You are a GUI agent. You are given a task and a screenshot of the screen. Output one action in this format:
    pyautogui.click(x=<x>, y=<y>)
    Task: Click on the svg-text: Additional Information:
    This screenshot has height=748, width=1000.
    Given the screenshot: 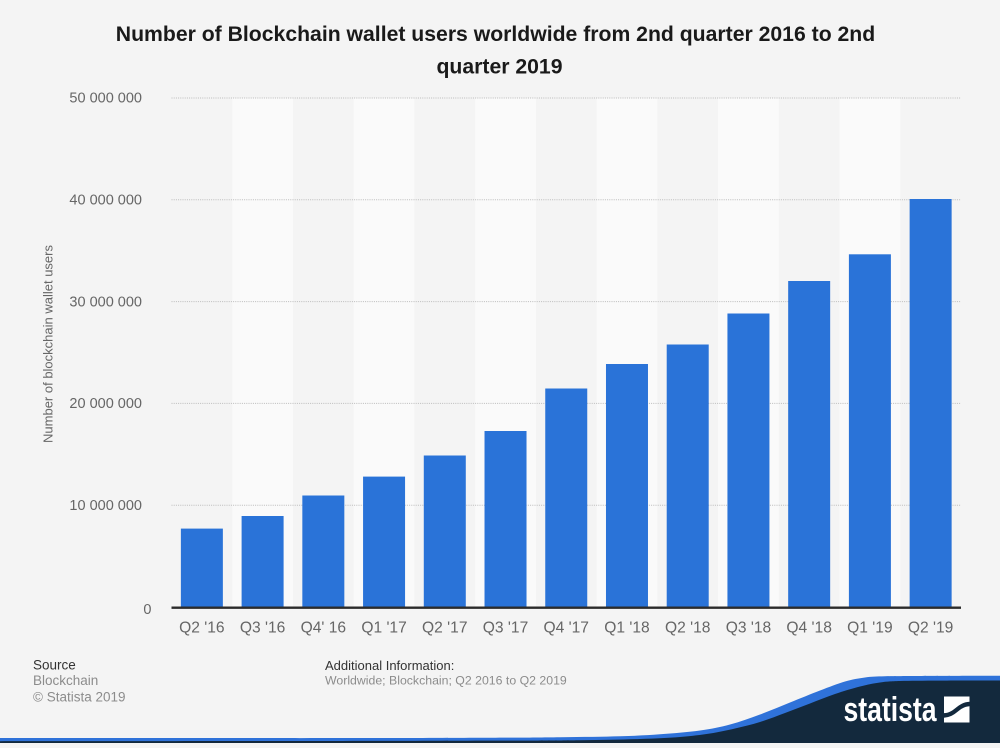 What is the action you would take?
    pyautogui.click(x=389, y=665)
    